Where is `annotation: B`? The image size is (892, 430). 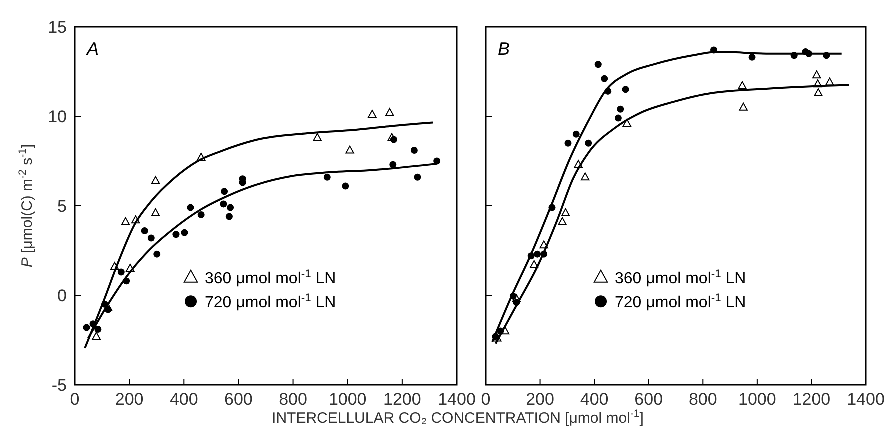 annotation: B is located at coordinates (504, 49).